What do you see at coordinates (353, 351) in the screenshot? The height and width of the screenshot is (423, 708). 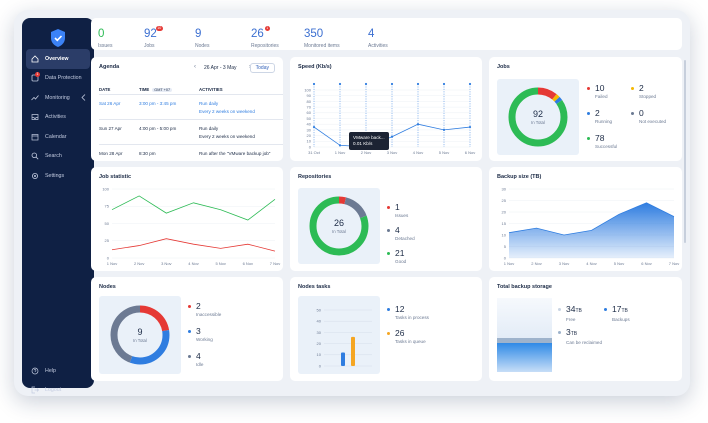 I see `bar` at bounding box center [353, 351].